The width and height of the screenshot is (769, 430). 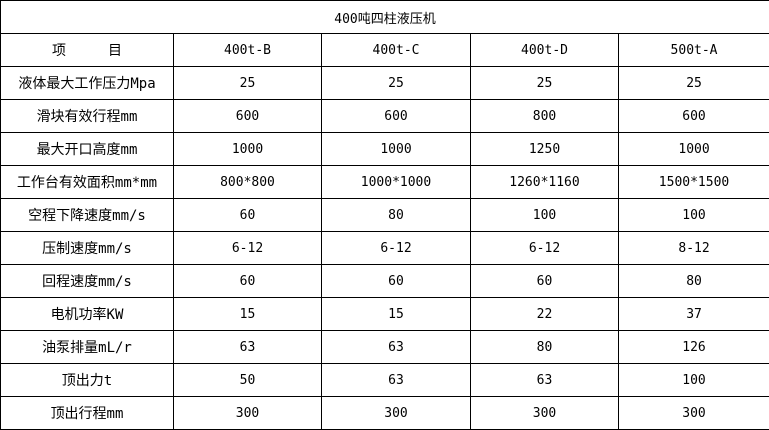 What do you see at coordinates (693, 50) in the screenshot?
I see `header-model: 500t-A` at bounding box center [693, 50].